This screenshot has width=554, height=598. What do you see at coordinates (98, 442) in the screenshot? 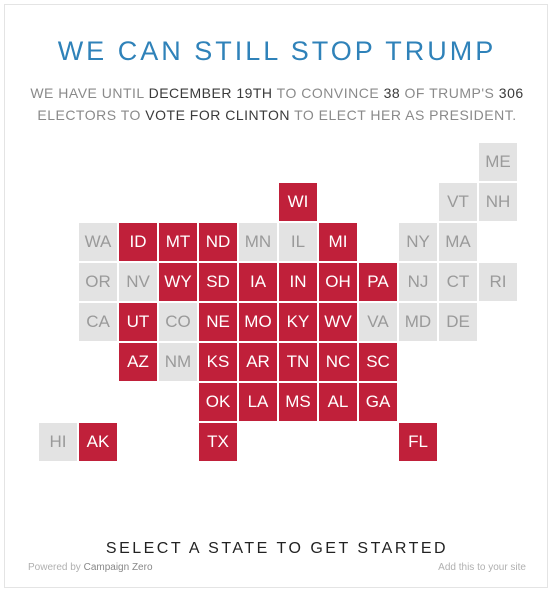
I see `state-tile-ak: AK` at bounding box center [98, 442].